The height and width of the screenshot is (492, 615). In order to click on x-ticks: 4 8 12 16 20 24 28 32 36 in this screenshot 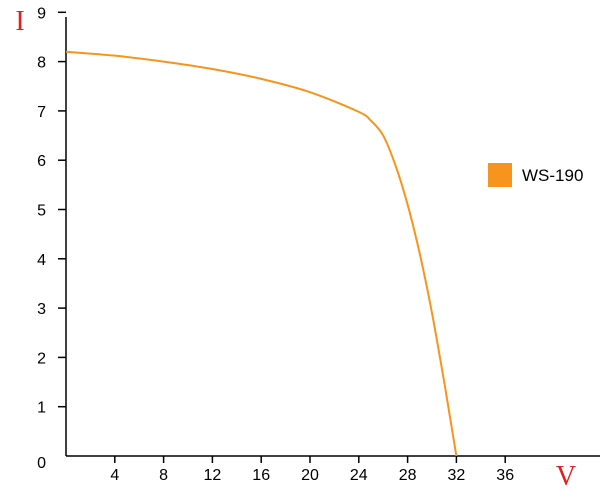, I will do `click(312, 470)`.